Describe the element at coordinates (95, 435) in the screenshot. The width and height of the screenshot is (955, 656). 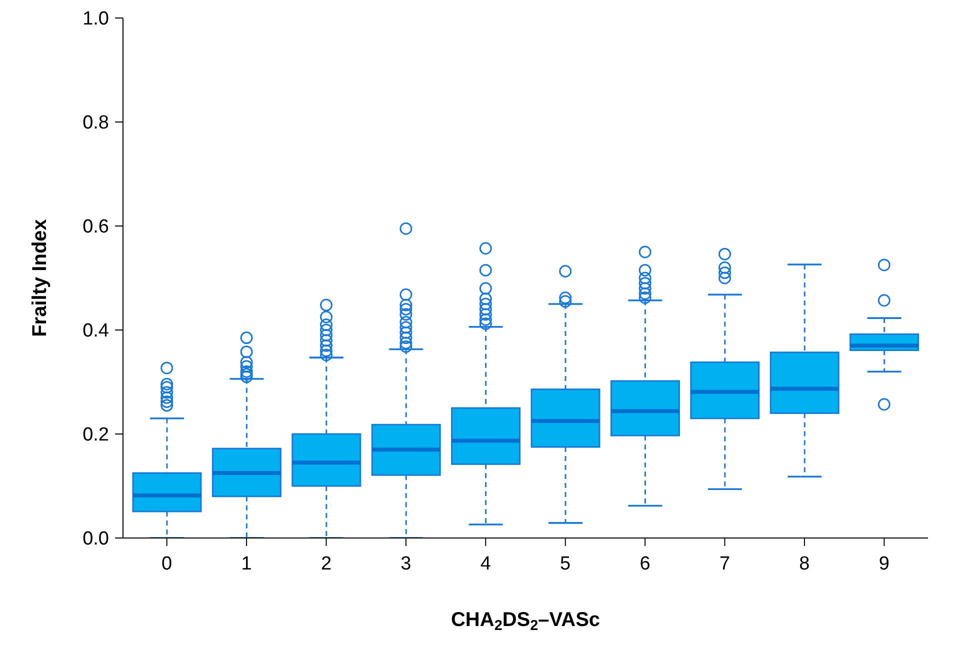
I see `y-tick-label: 0.2` at that location.